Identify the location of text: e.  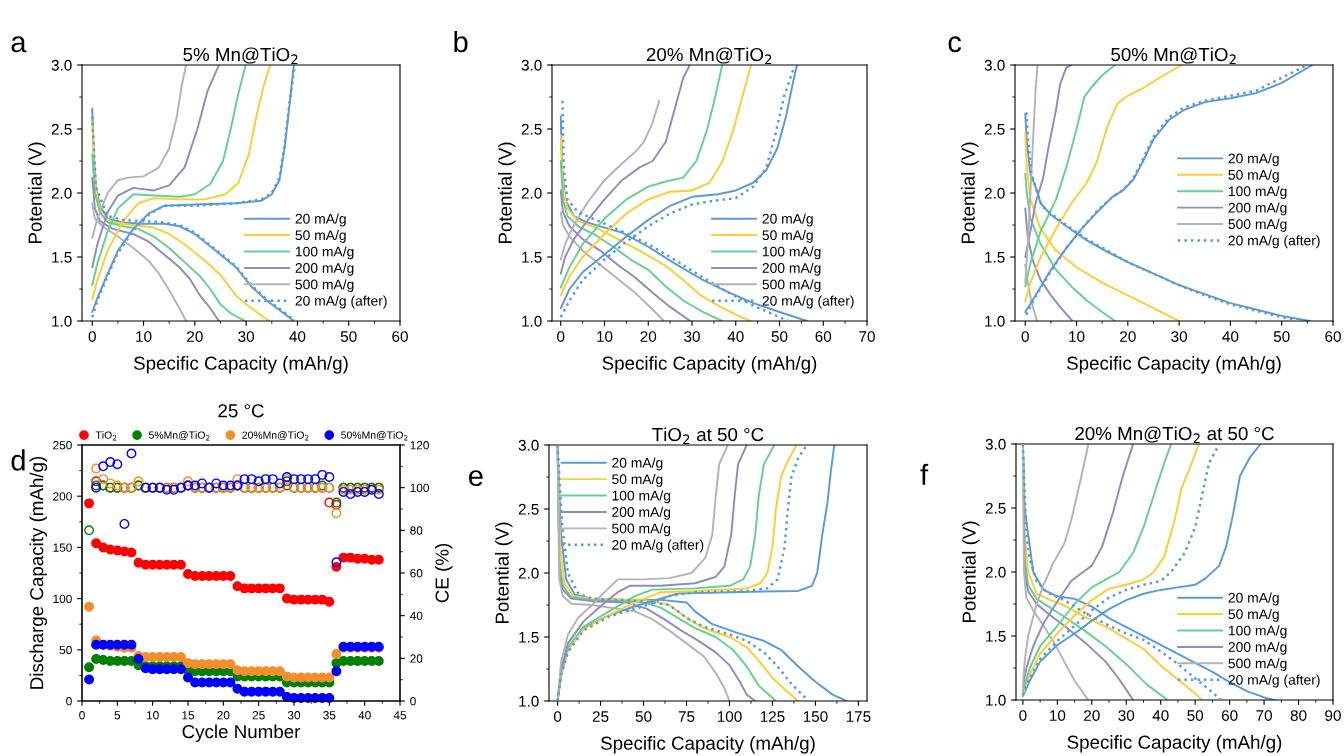
(475, 478).